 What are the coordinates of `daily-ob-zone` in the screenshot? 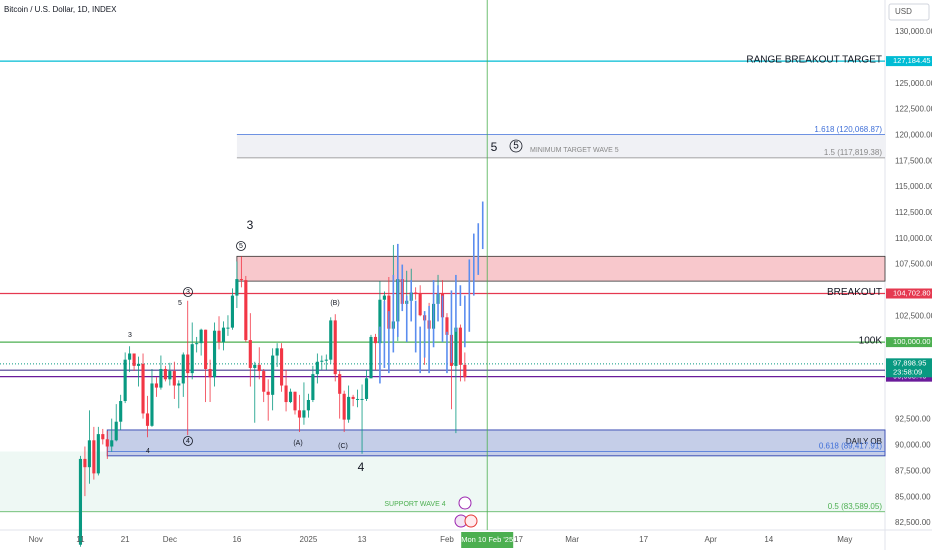 It's located at (496, 443).